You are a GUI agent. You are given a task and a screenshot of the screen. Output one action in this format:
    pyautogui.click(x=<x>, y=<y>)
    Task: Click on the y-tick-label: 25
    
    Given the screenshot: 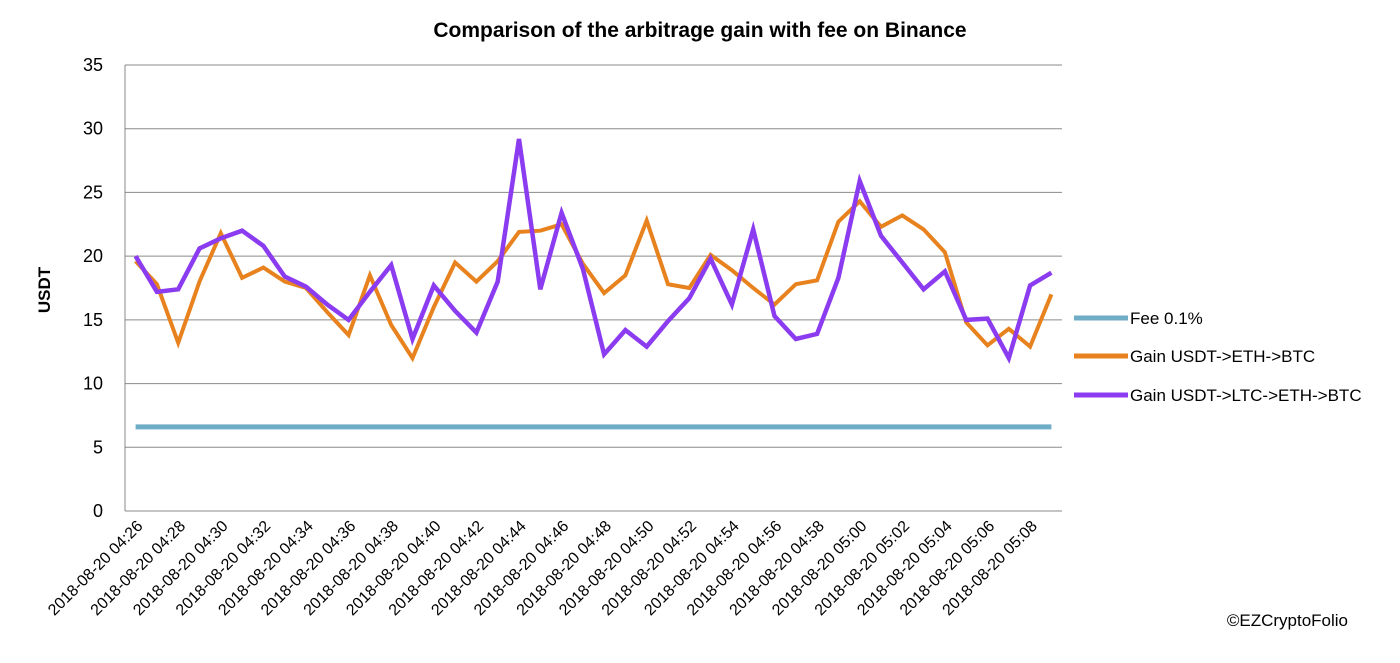 What is the action you would take?
    pyautogui.click(x=93, y=192)
    